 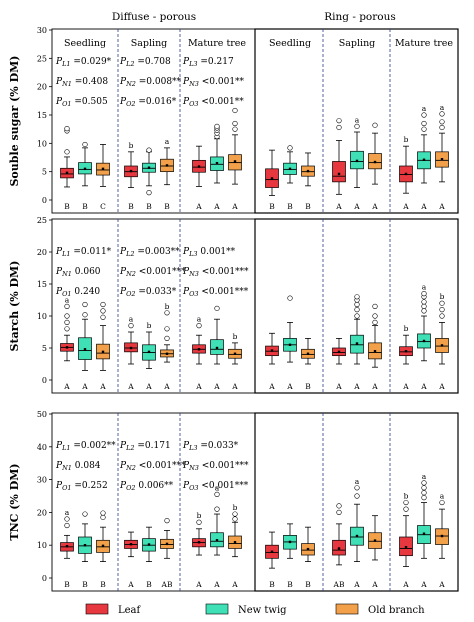 What do you see at coordinates (42, 284) in the screenshot?
I see `y-tick-label: 15` at bounding box center [42, 284].